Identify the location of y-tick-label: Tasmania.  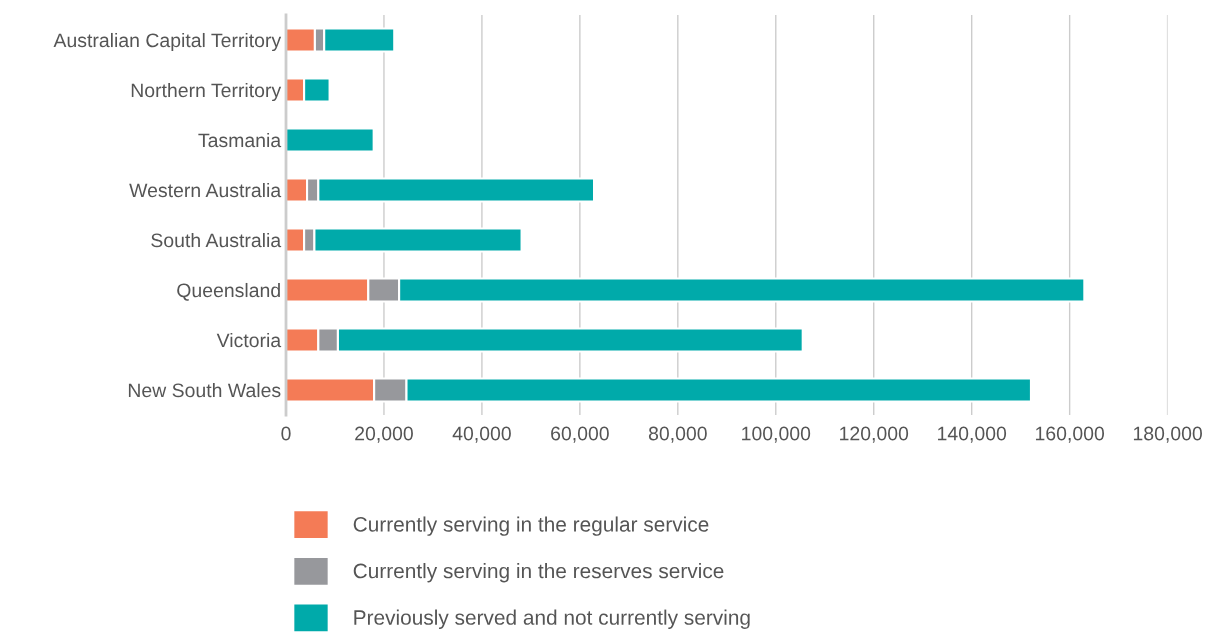
(240, 140).